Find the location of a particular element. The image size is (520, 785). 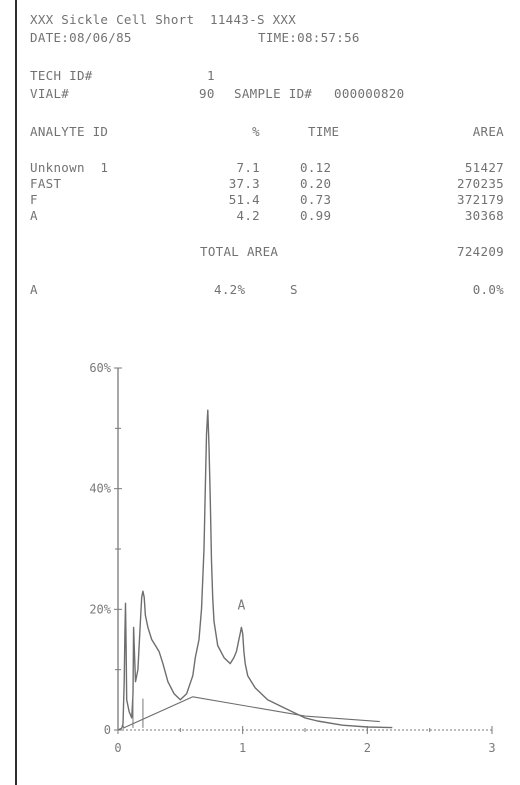

x-tick-label: 2 is located at coordinates (367, 748).